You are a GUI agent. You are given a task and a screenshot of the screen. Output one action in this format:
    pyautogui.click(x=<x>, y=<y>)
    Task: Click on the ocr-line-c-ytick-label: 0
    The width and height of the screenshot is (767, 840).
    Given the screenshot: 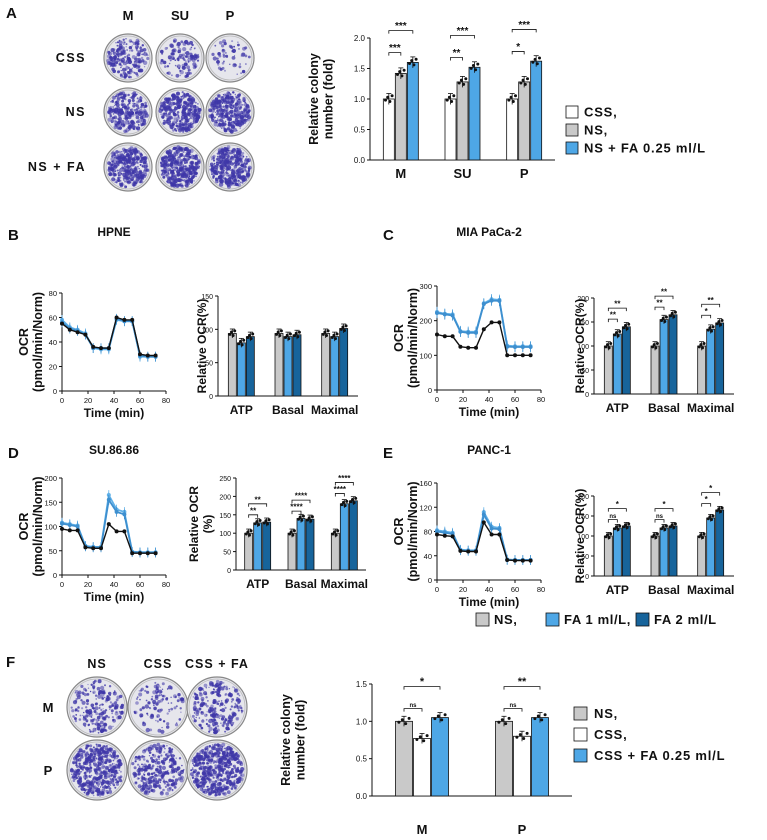 What is the action you would take?
    pyautogui.click(x=430, y=390)
    